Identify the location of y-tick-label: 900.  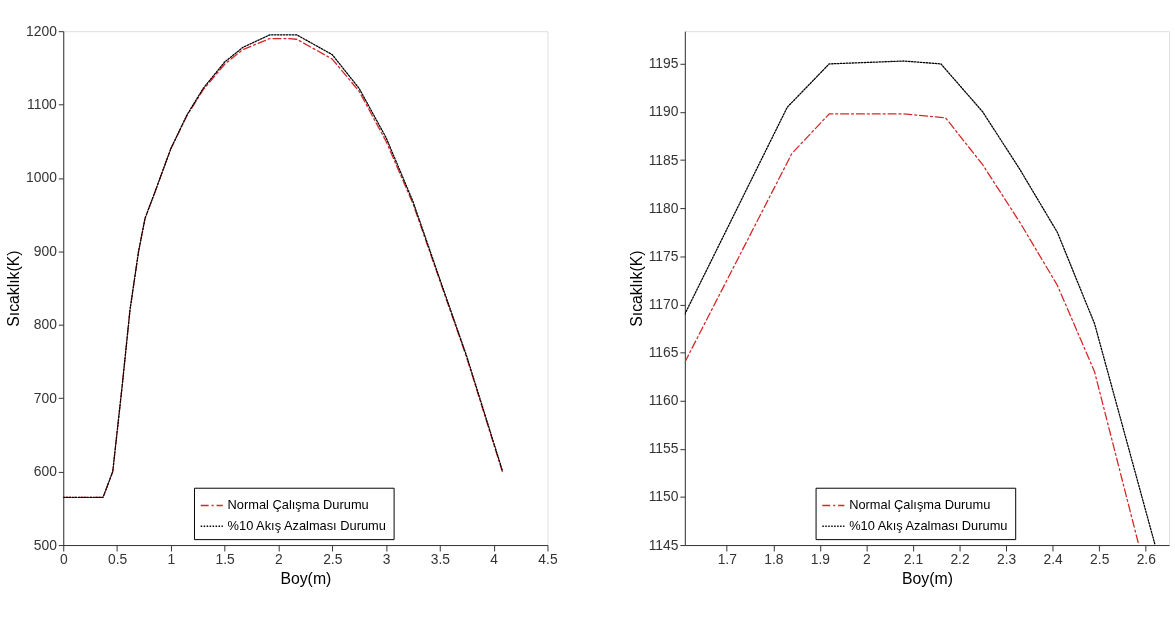
(45, 250).